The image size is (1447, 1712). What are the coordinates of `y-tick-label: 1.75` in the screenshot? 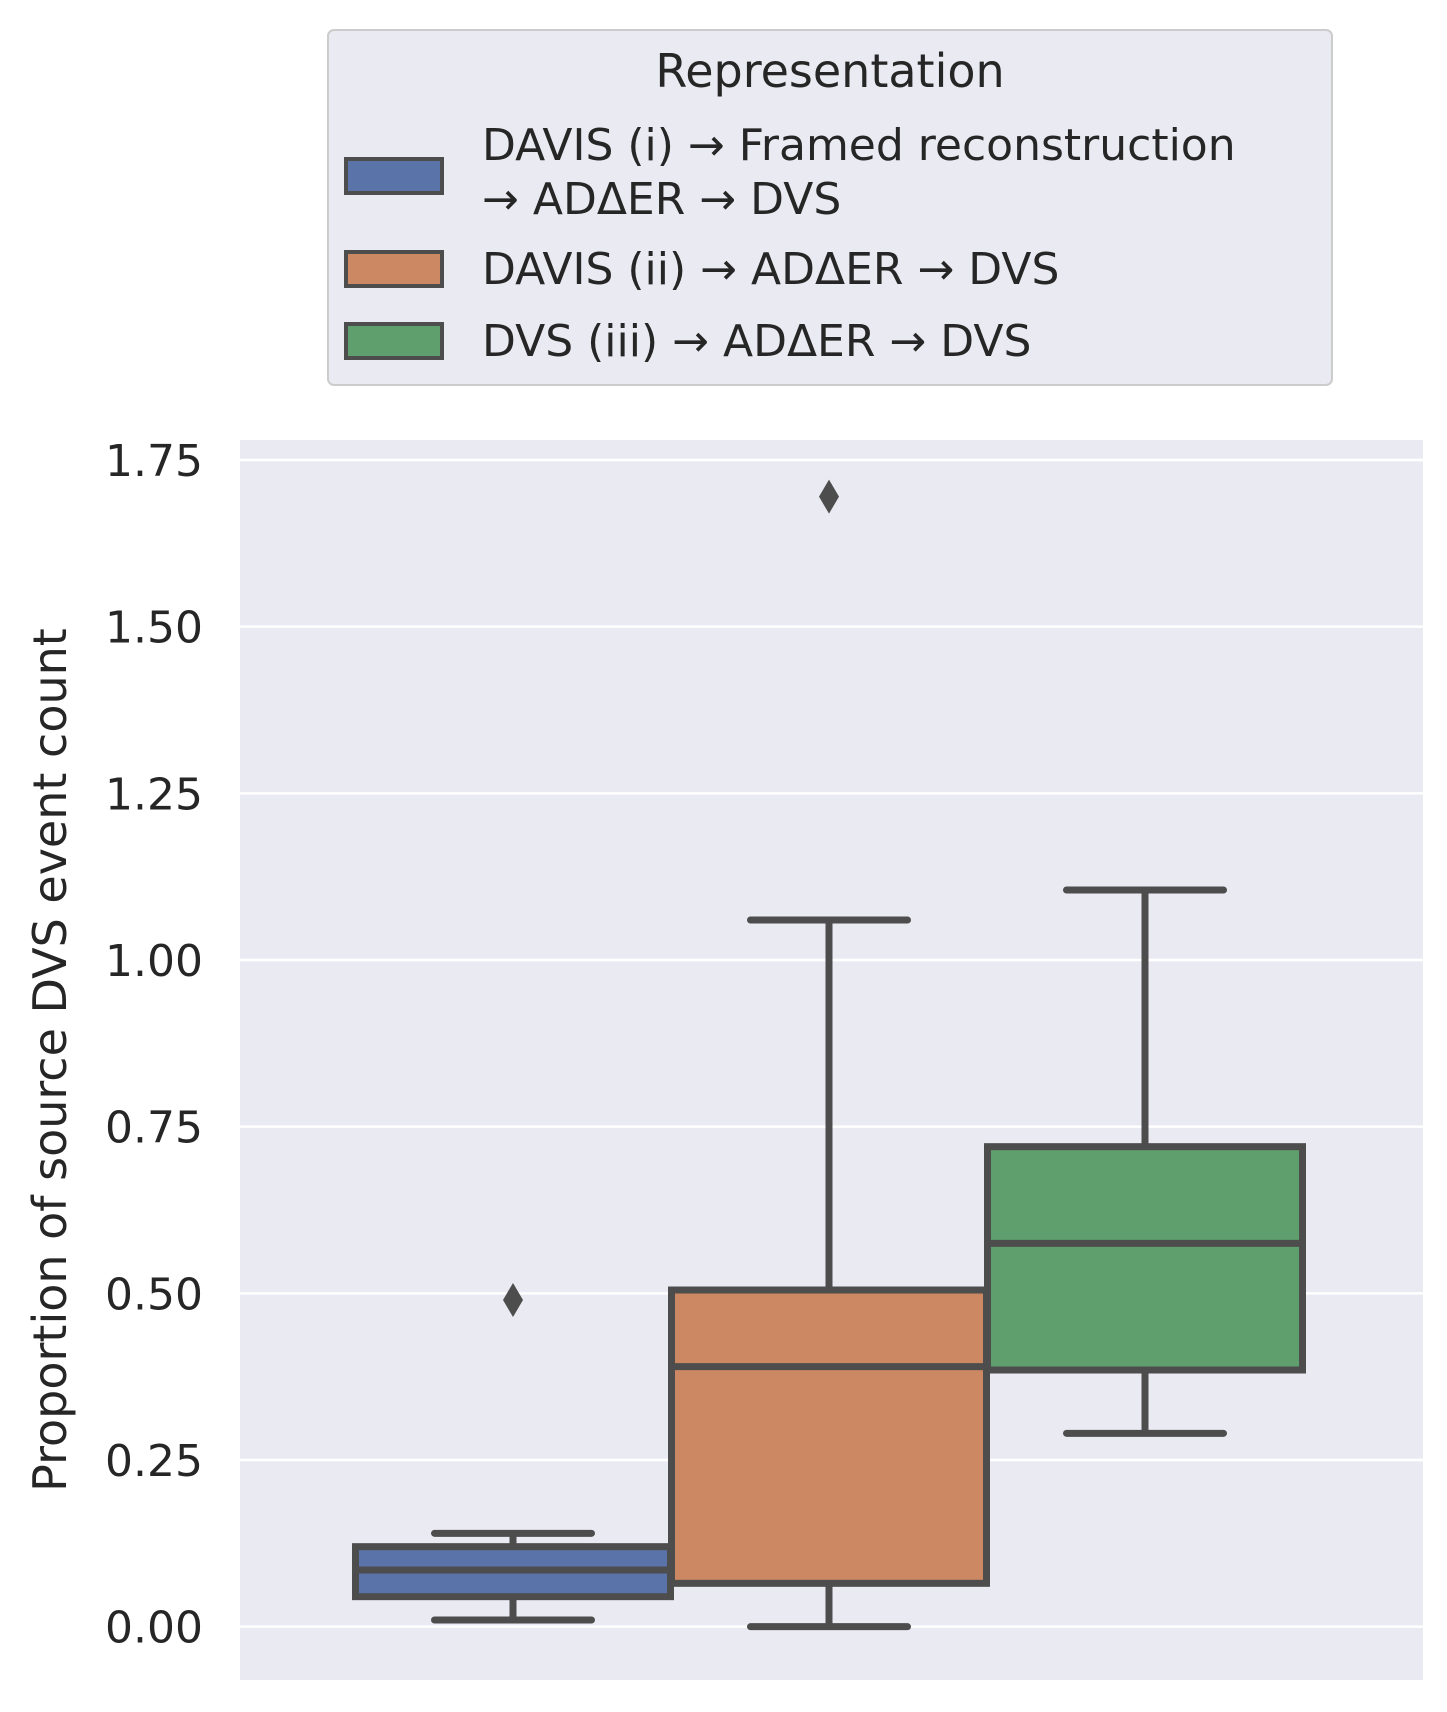 It's located at (154, 461).